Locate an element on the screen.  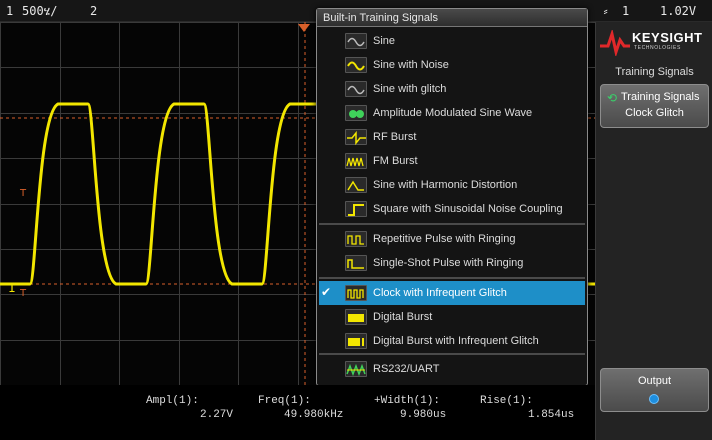
width-value: 9.980us is located at coordinates (423, 415).